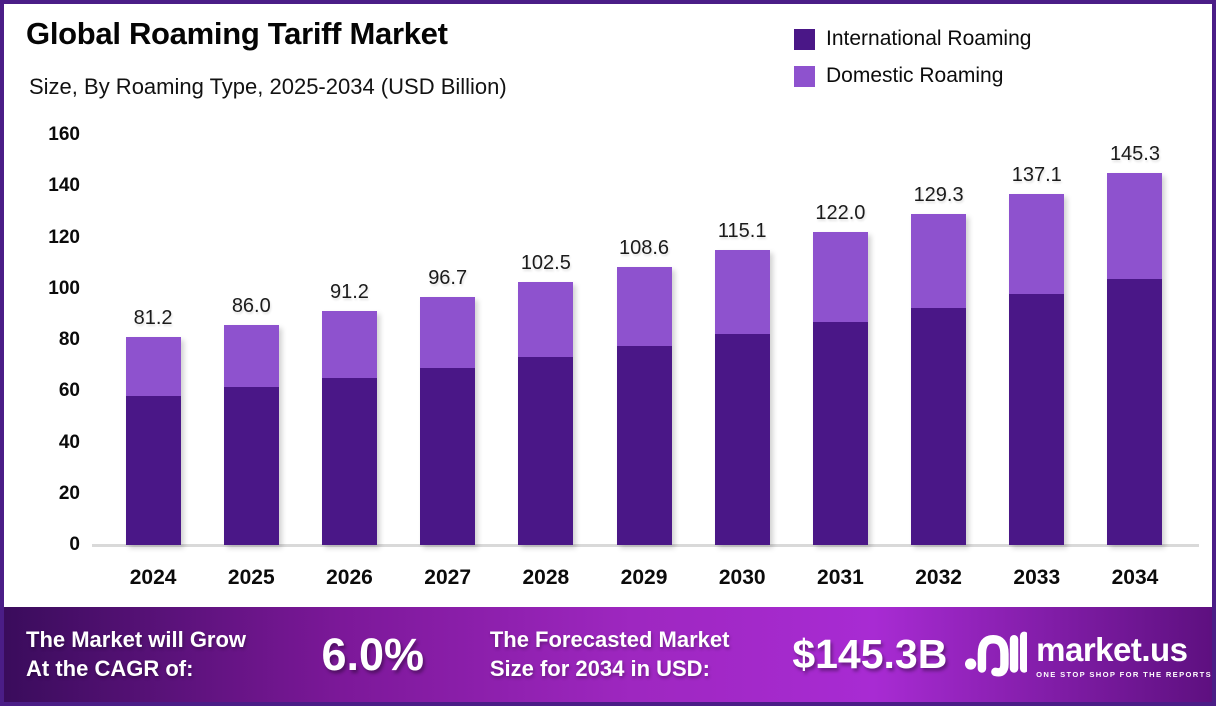 The width and height of the screenshot is (1216, 706). What do you see at coordinates (251, 577) in the screenshot?
I see `x-tick-label: 2025` at bounding box center [251, 577].